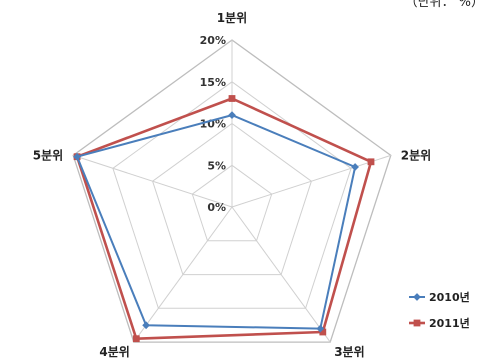 The width and height of the screenshot is (485, 362). I want to click on legend-item: 2010년, so click(439, 297).